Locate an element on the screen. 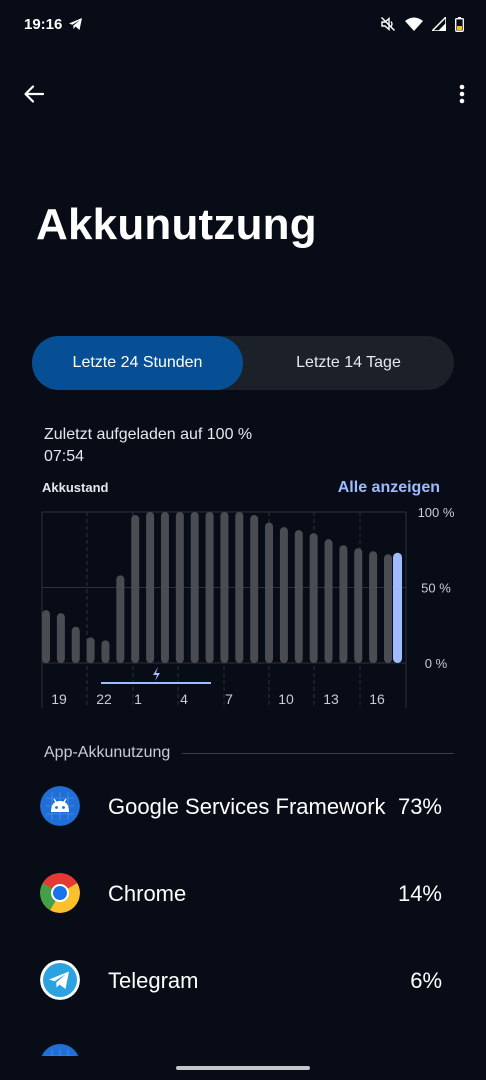  chart-ylabel: 50 % is located at coordinates (436, 588).